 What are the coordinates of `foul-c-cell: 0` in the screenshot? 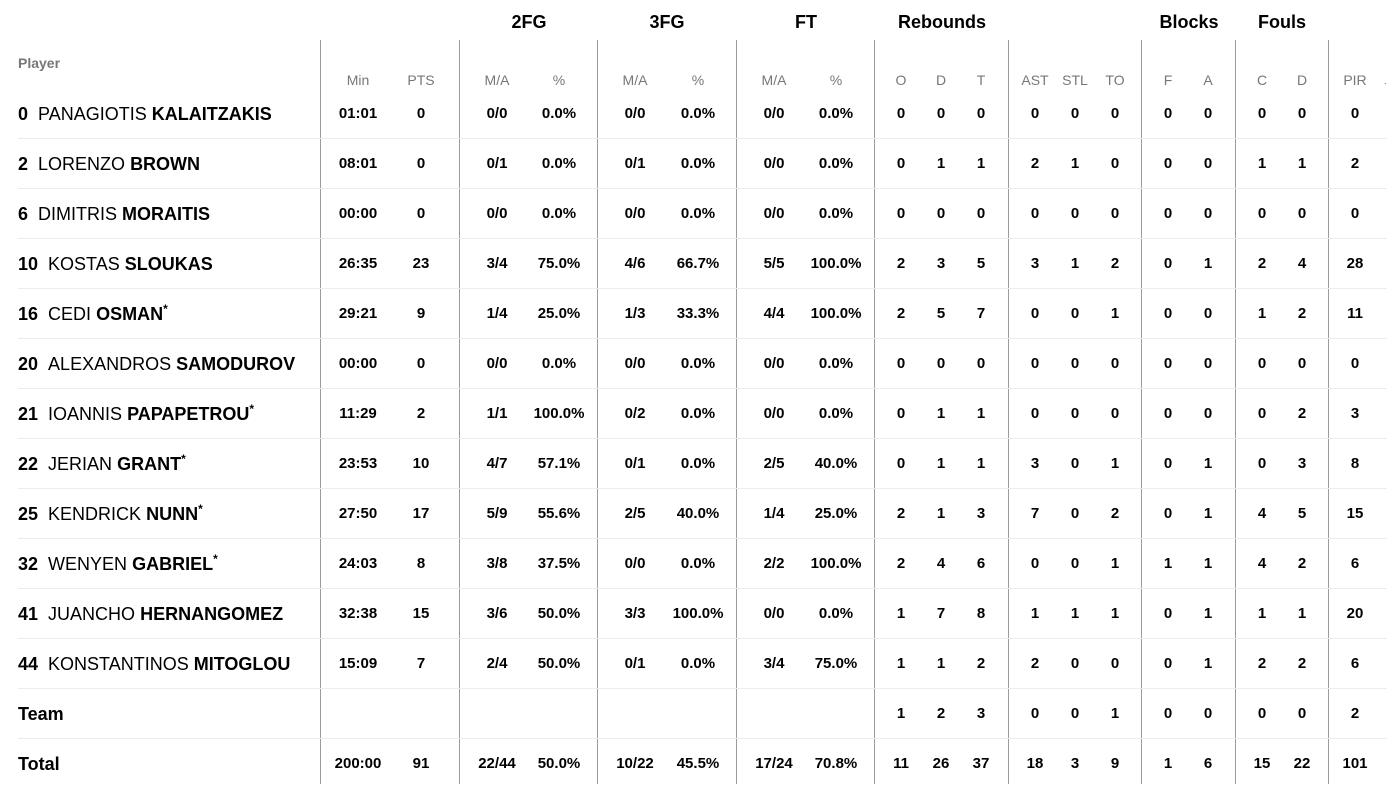 It's located at (1262, 363).